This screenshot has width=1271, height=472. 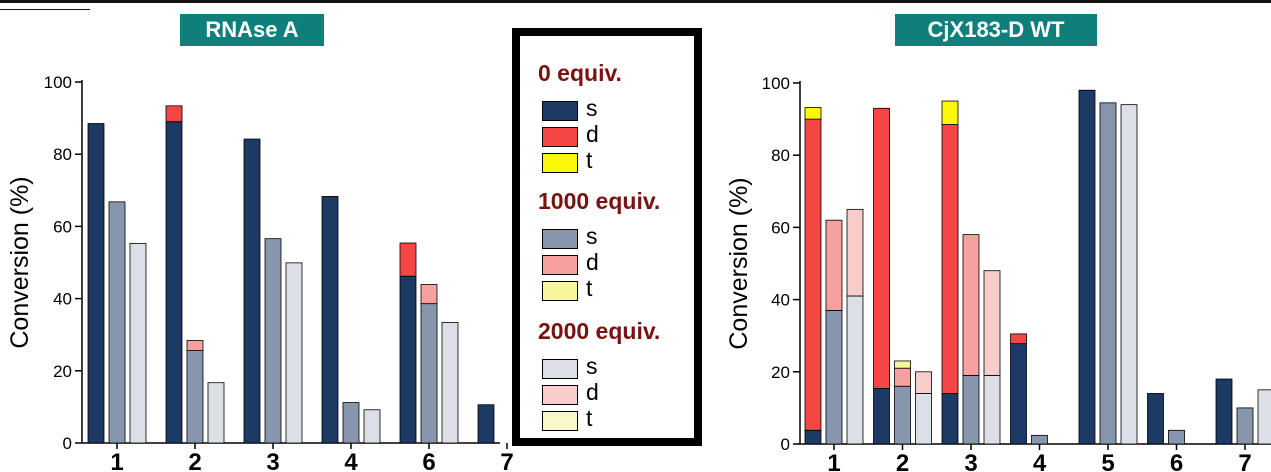 I want to click on legend-heading-2000equiv: 2000 equiv., so click(x=599, y=331).